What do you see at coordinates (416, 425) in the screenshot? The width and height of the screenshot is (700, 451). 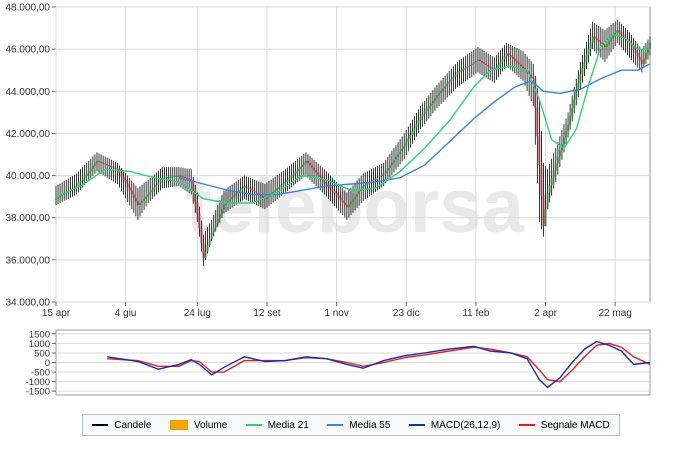 I see `legend-swatch-line` at bounding box center [416, 425].